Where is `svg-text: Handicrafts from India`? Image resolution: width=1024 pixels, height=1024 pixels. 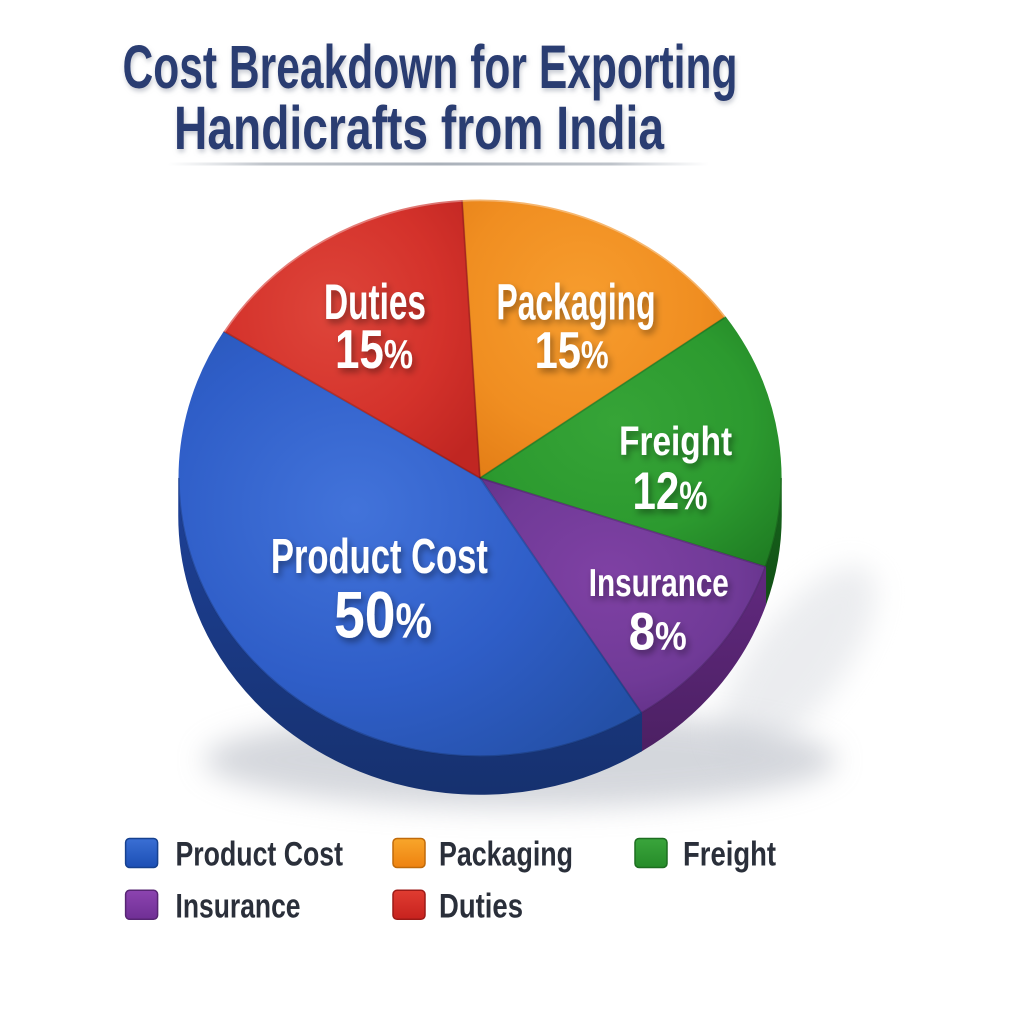 svg-text: Handicrafts from India is located at coordinates (419, 128).